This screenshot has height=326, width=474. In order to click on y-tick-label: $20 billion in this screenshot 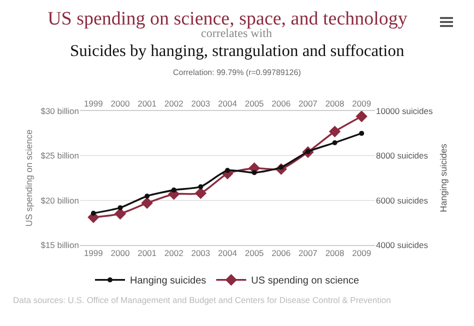, I will do `click(60, 200)`.